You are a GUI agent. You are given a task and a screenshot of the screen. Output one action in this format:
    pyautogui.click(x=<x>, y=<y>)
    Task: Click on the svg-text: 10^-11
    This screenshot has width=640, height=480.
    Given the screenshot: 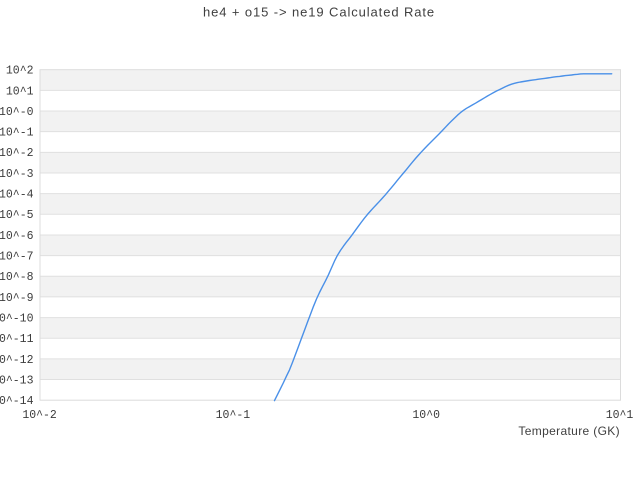 What is the action you would take?
    pyautogui.click(x=17, y=339)
    